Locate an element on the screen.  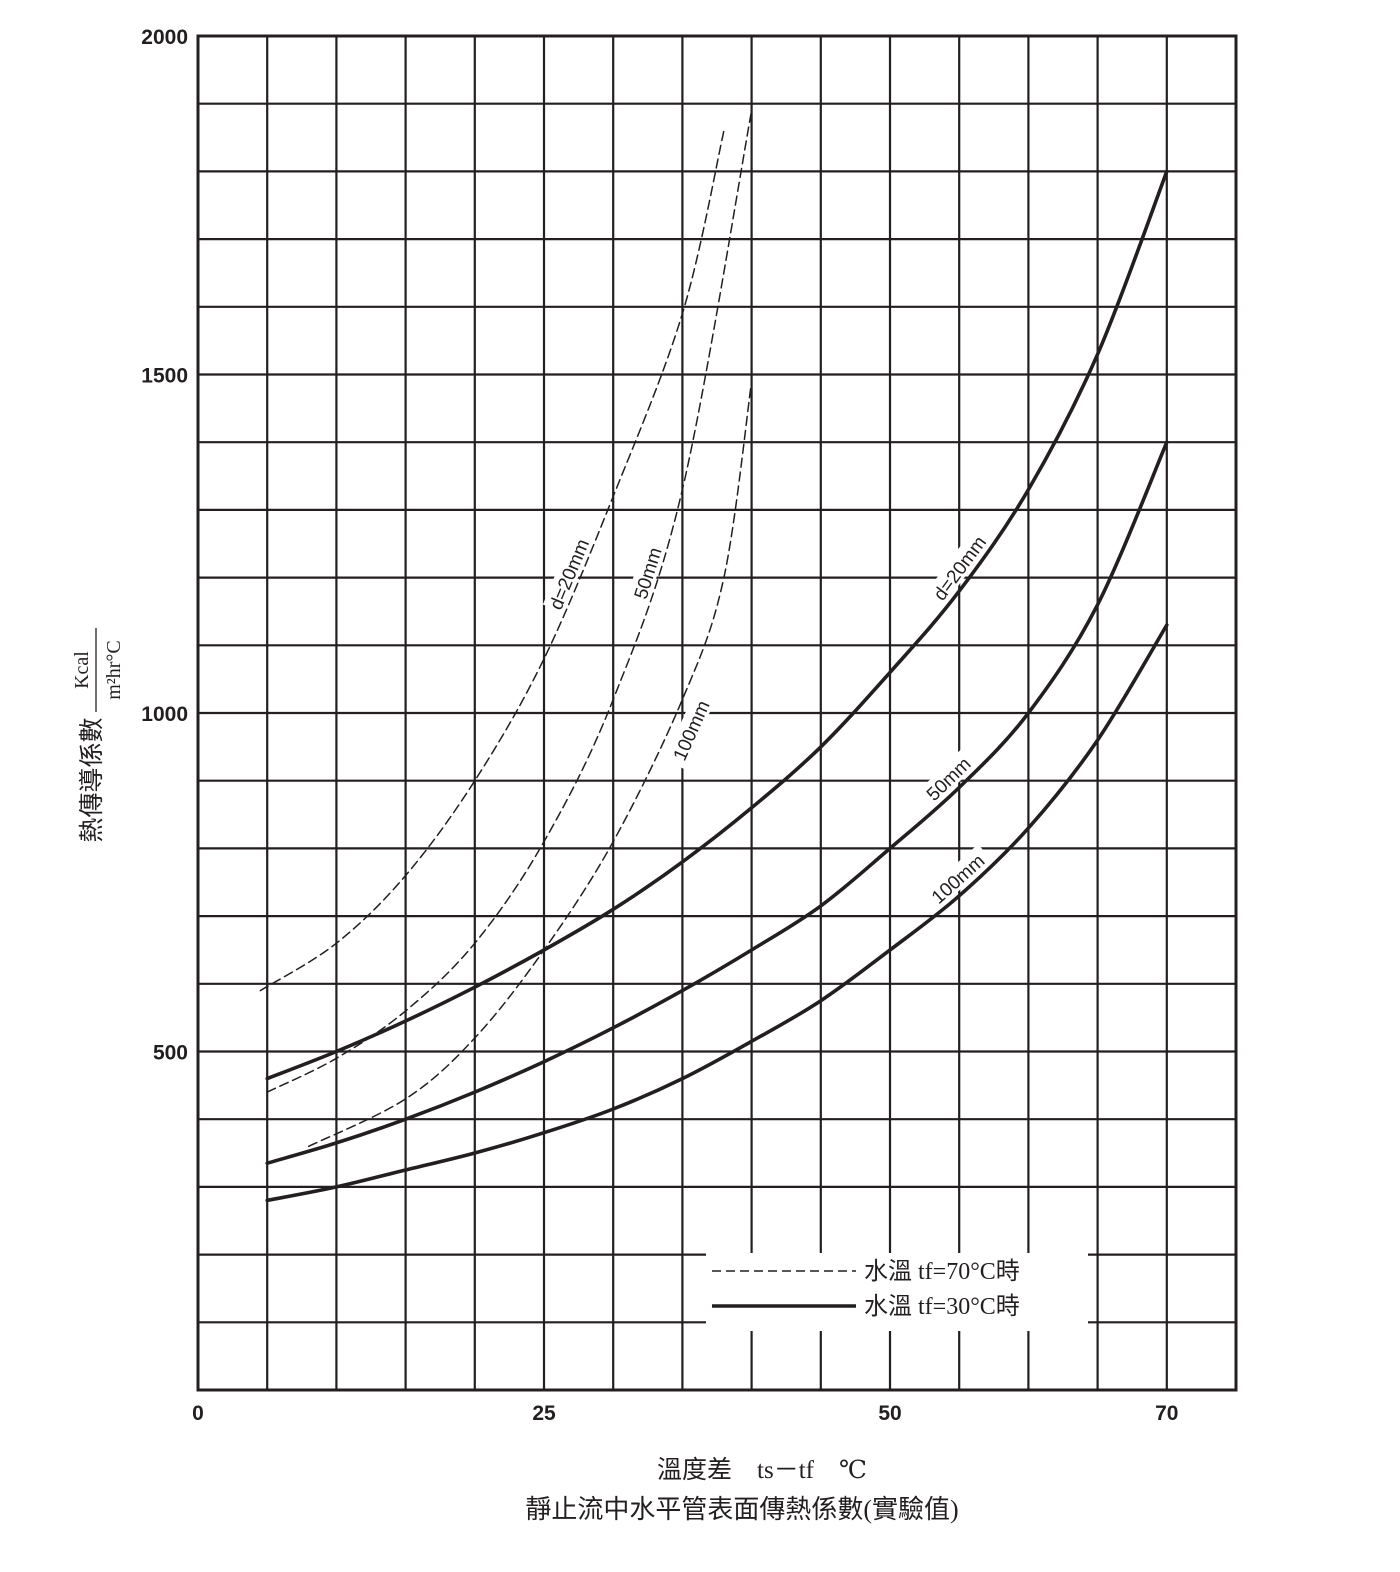
curve-label: 100mm is located at coordinates (692, 731).